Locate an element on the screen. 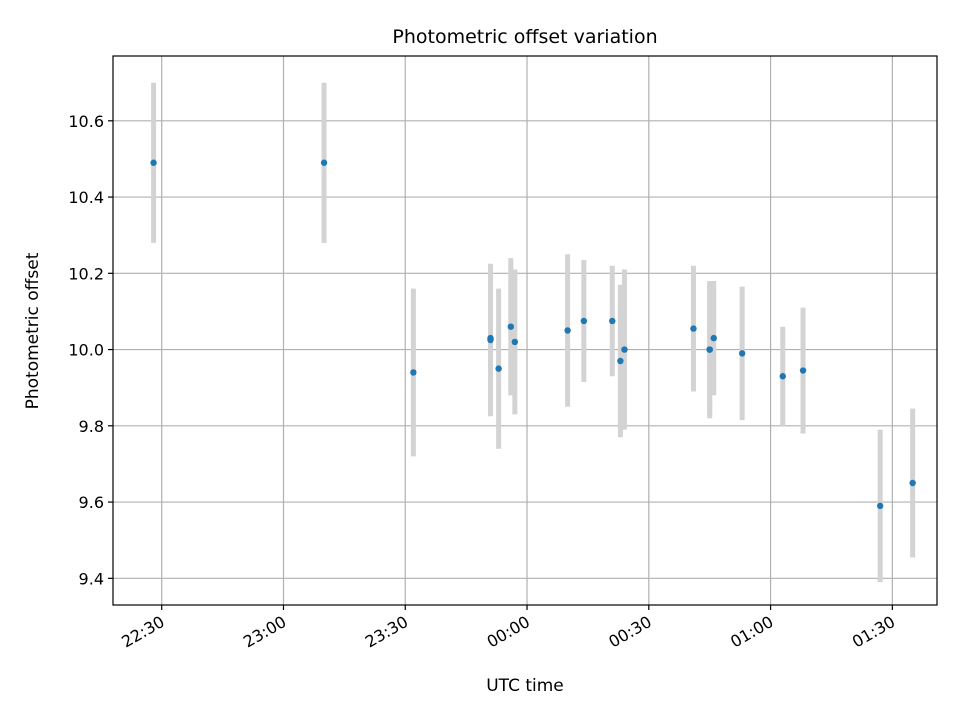  y-tick-label: 10.2 is located at coordinates (86, 273).